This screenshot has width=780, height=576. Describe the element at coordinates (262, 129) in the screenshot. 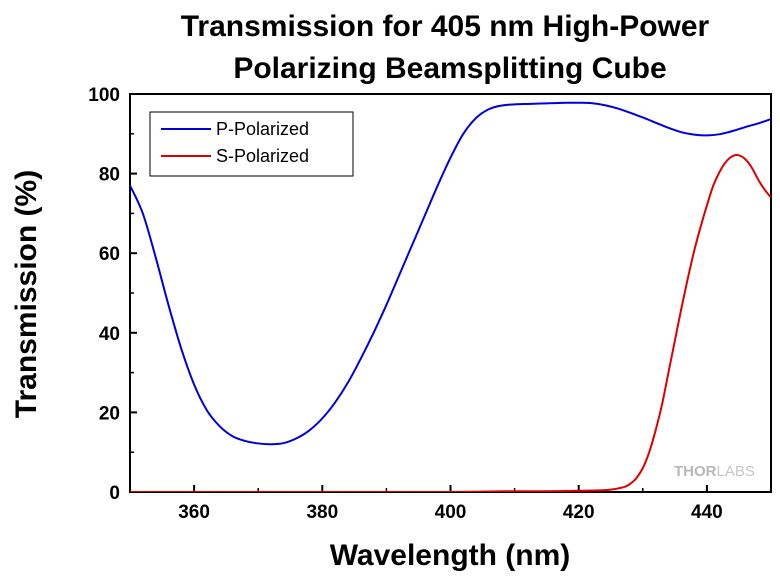

I see `legend-label-p-polarized: P-Polarized` at that location.